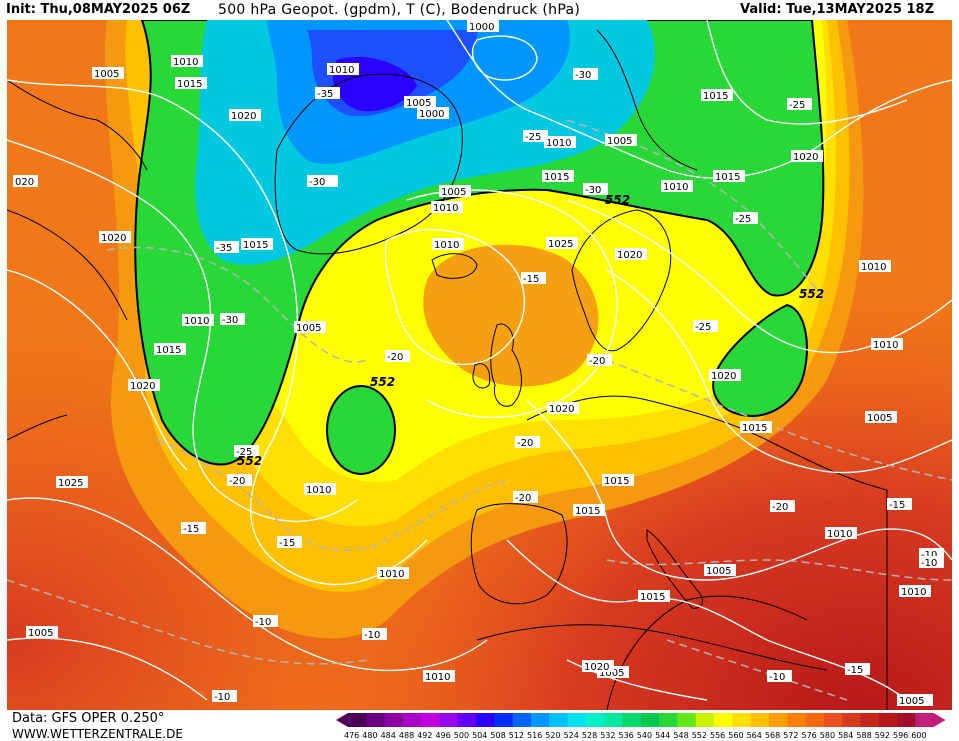 Image resolution: width=959 pixels, height=741 pixels. What do you see at coordinates (607, 735) in the screenshot?
I see `scale-tick-label: 532` at bounding box center [607, 735].